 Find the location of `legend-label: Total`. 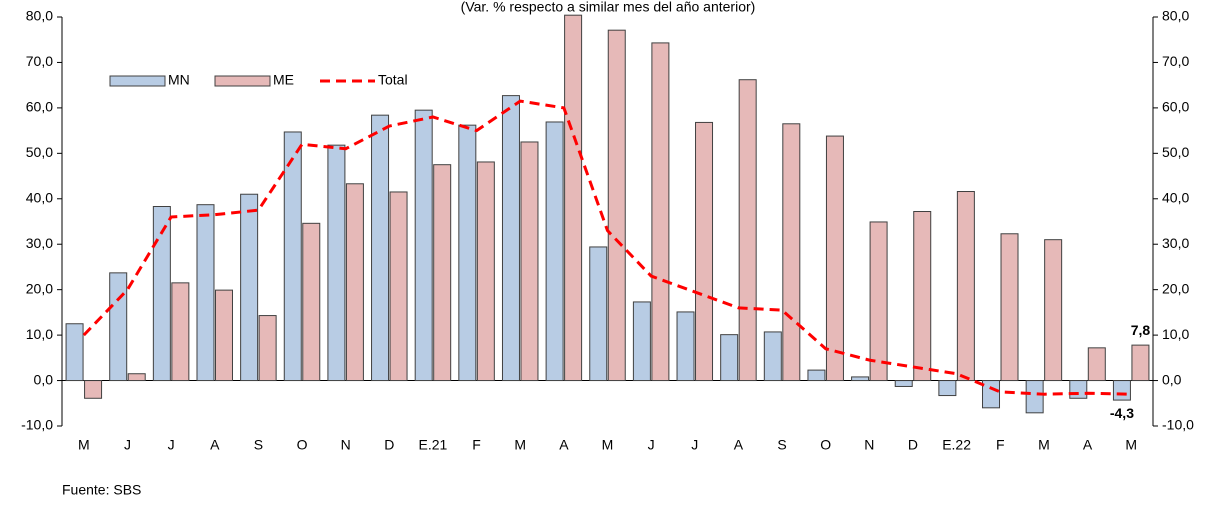

legend-label: Total is located at coordinates (393, 80).